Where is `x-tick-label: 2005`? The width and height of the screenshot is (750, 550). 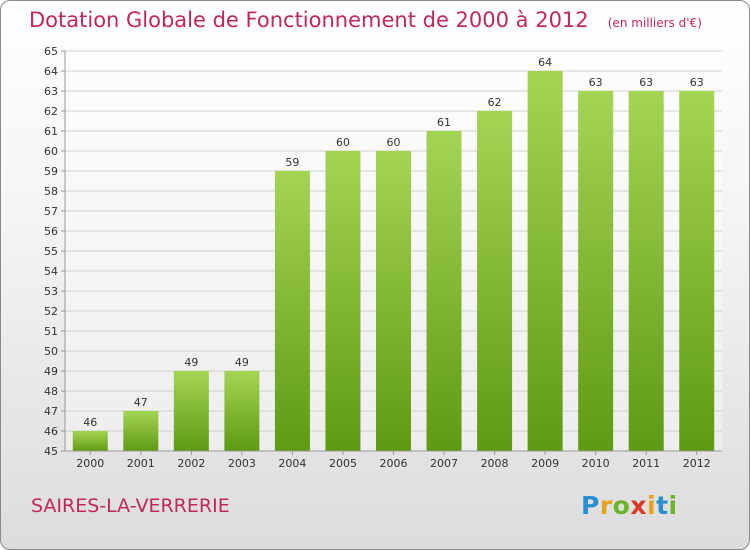
x-tick-label: 2005 is located at coordinates (343, 463).